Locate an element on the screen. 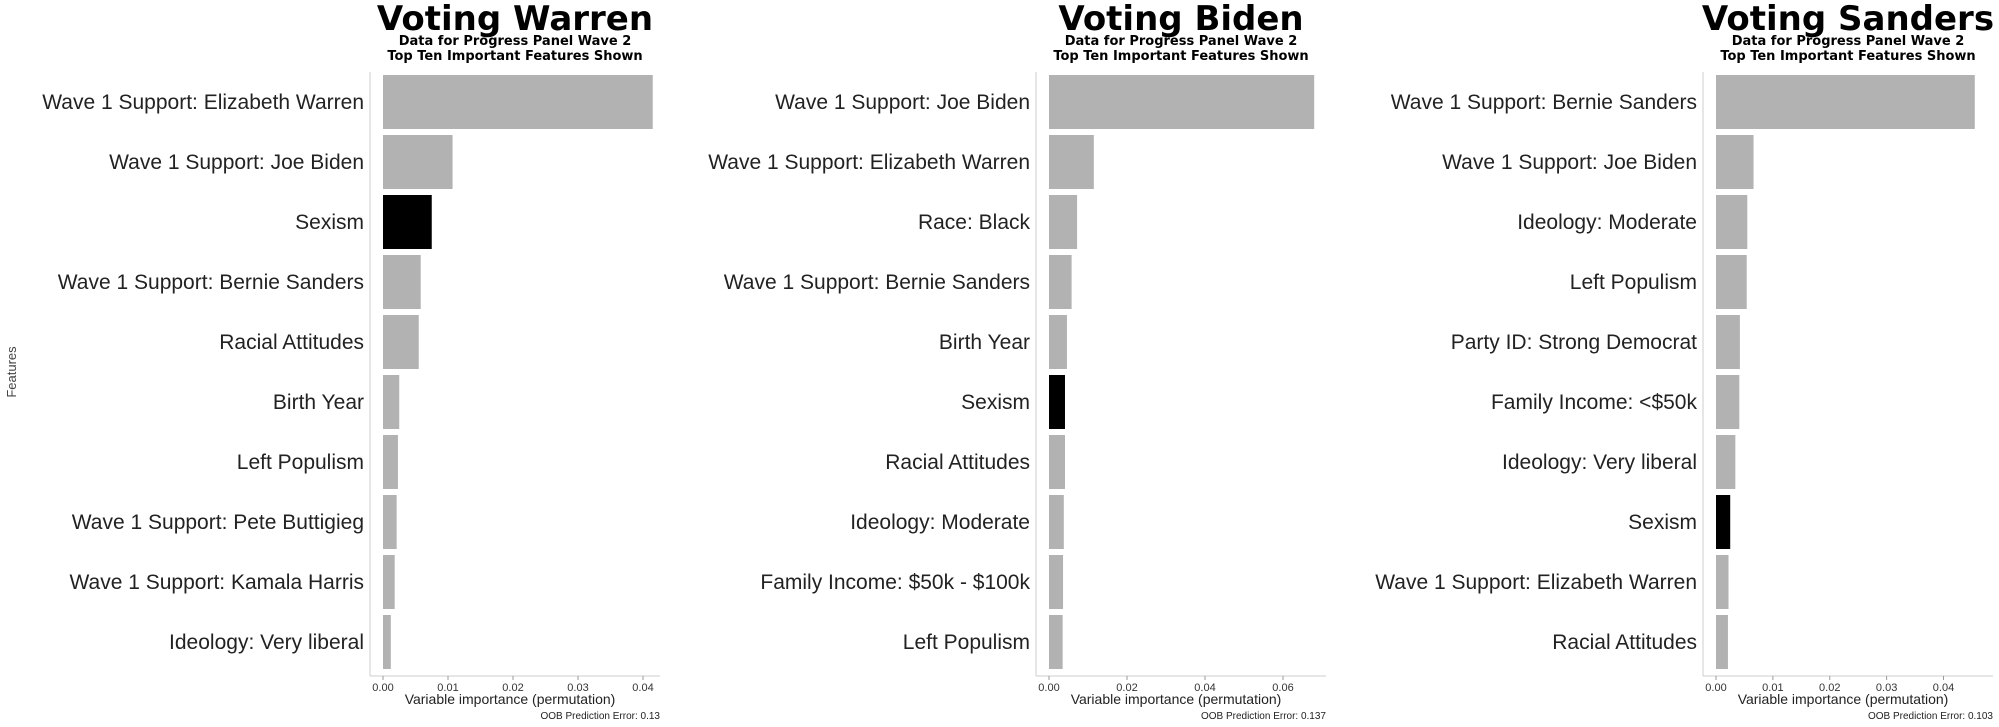 The height and width of the screenshot is (727, 1999). category-label: Family Income: $50k - $100k is located at coordinates (895, 582).